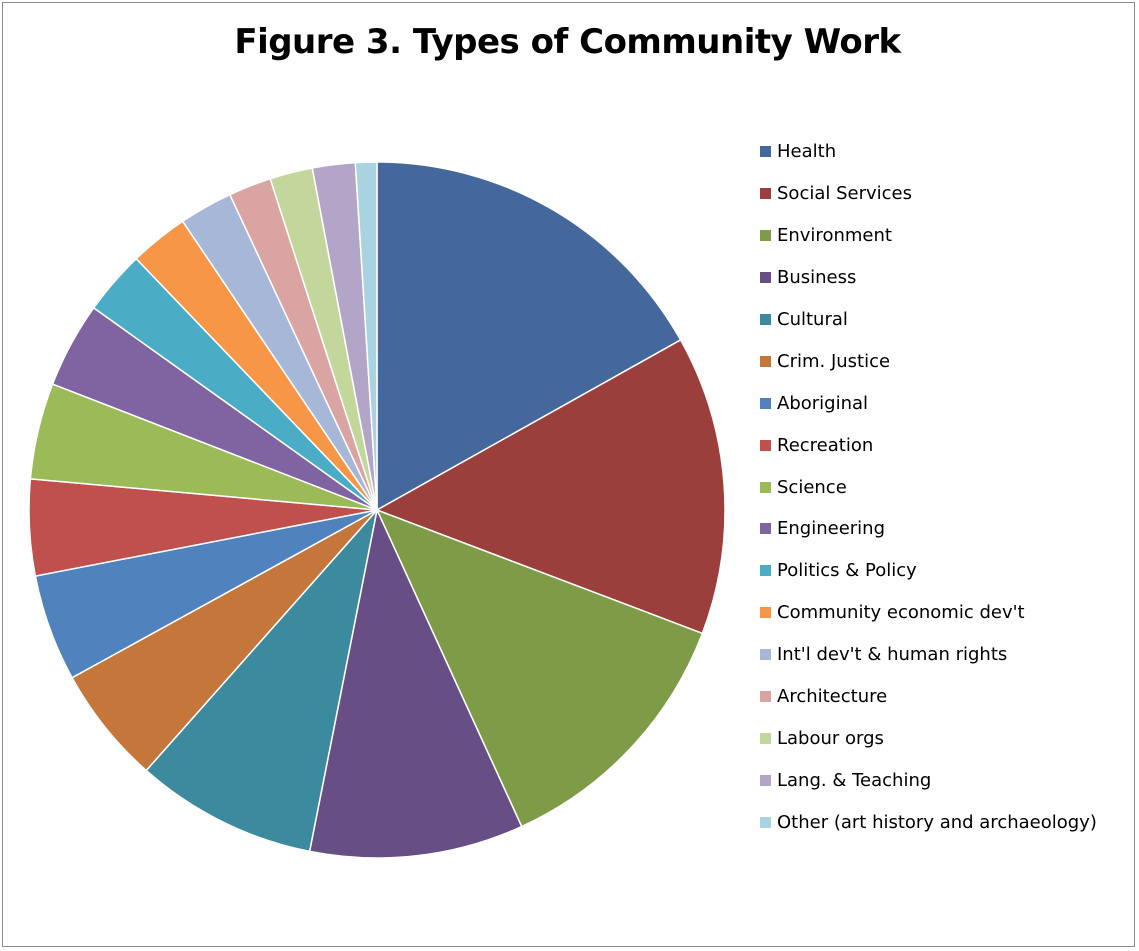 The height and width of the screenshot is (951, 1139). What do you see at coordinates (901, 613) in the screenshot?
I see `legend-label-11: Community economic dev't` at bounding box center [901, 613].